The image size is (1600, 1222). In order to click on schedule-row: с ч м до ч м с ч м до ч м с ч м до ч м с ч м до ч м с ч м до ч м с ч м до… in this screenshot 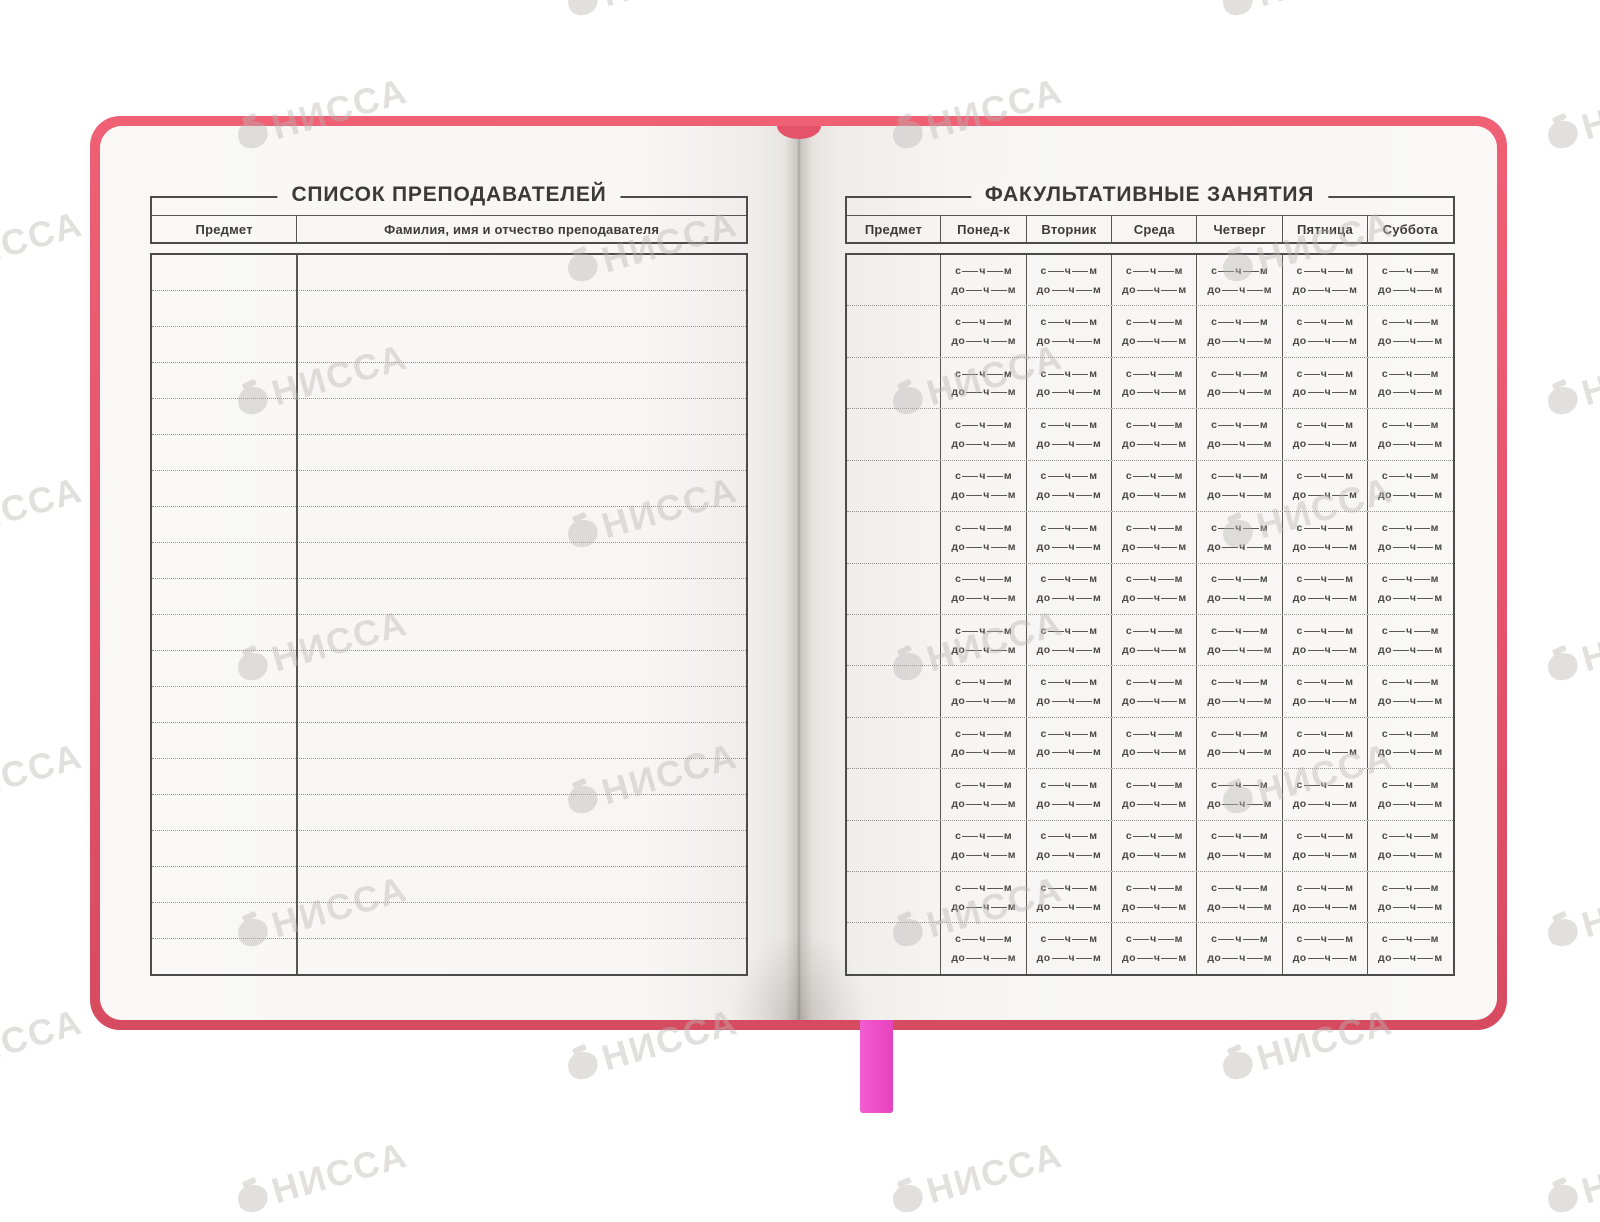, I will do `click(1149, 743)`.